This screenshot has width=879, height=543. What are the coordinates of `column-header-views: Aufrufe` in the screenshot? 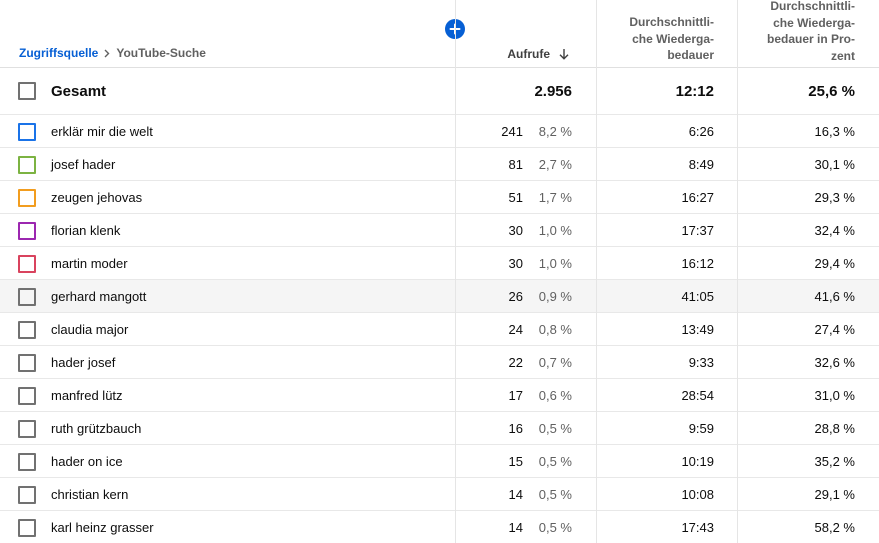 It's located at (538, 54).